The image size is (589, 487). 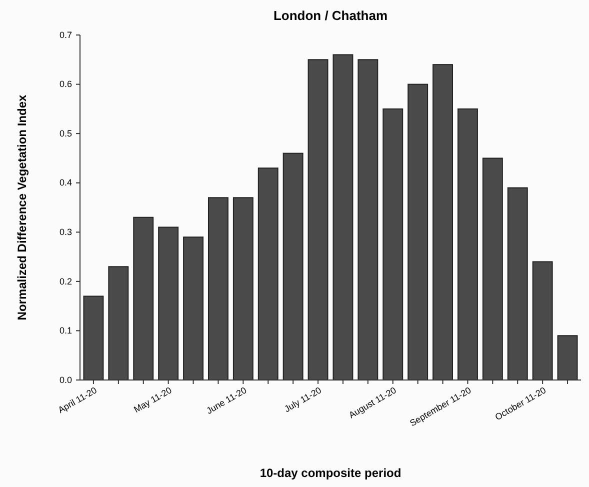 What do you see at coordinates (65, 232) in the screenshot?
I see `y-tick-label: 0.3` at bounding box center [65, 232].